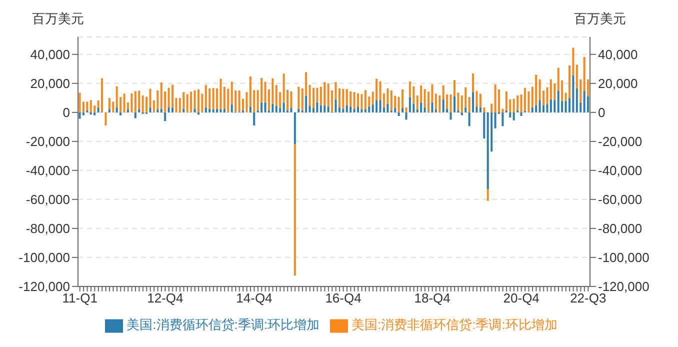 The height and width of the screenshot is (347, 678). I want to click on y2-tick-label: 0, so click(602, 112).